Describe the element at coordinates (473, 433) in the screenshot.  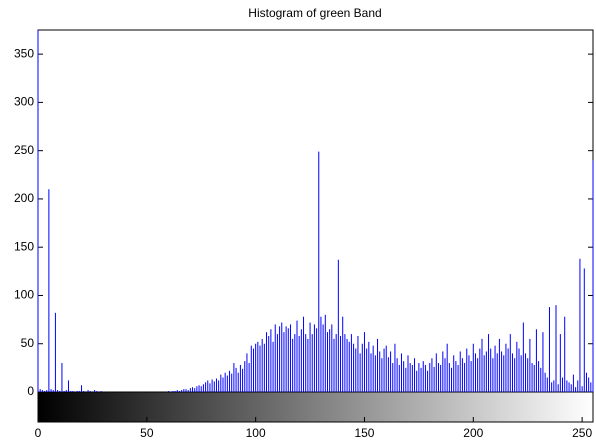
I see `x-tick-label: 200` at that location.